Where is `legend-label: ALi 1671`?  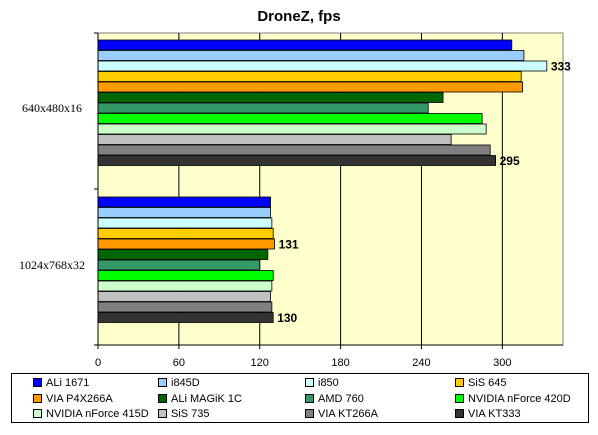
legend-label: ALi 1671 is located at coordinates (68, 383).